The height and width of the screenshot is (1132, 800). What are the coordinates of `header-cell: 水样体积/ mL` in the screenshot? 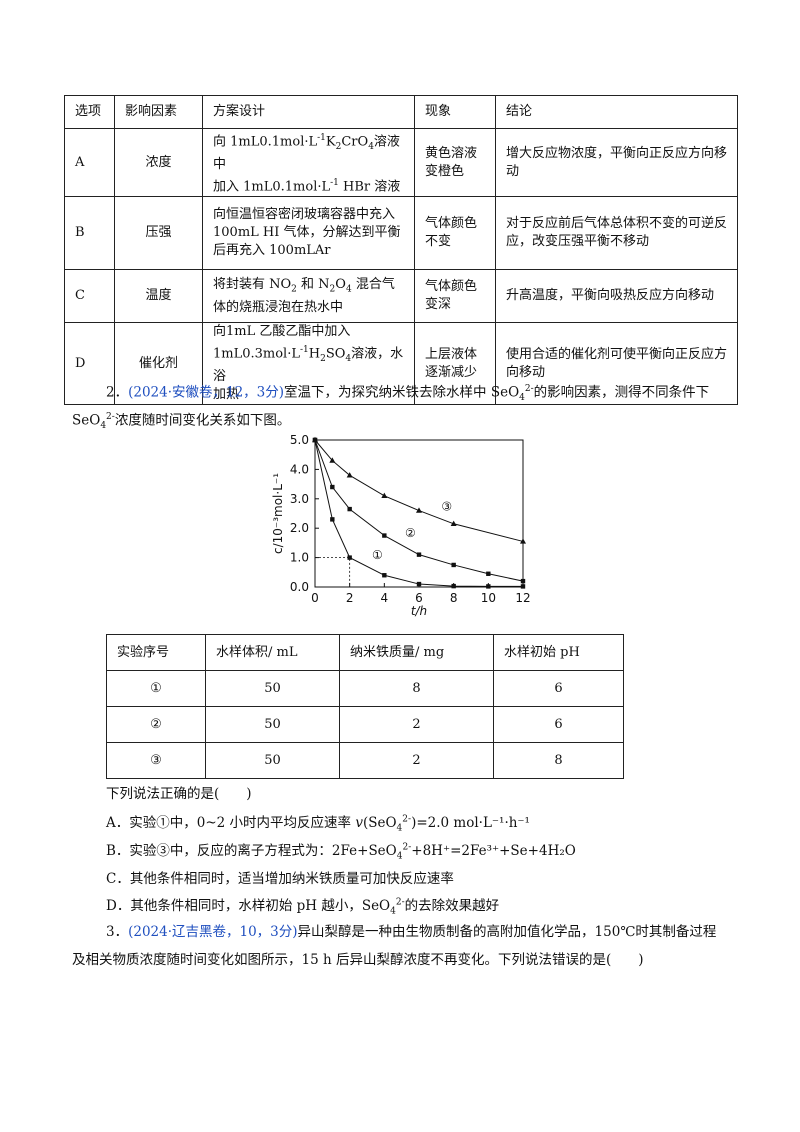 It's located at (272, 652).